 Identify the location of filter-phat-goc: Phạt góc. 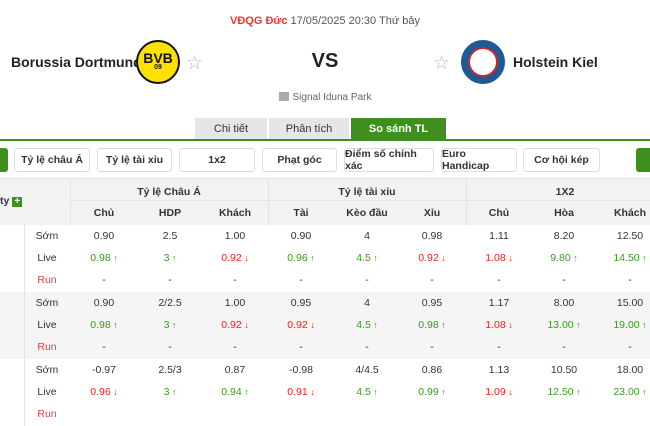
(299, 160).